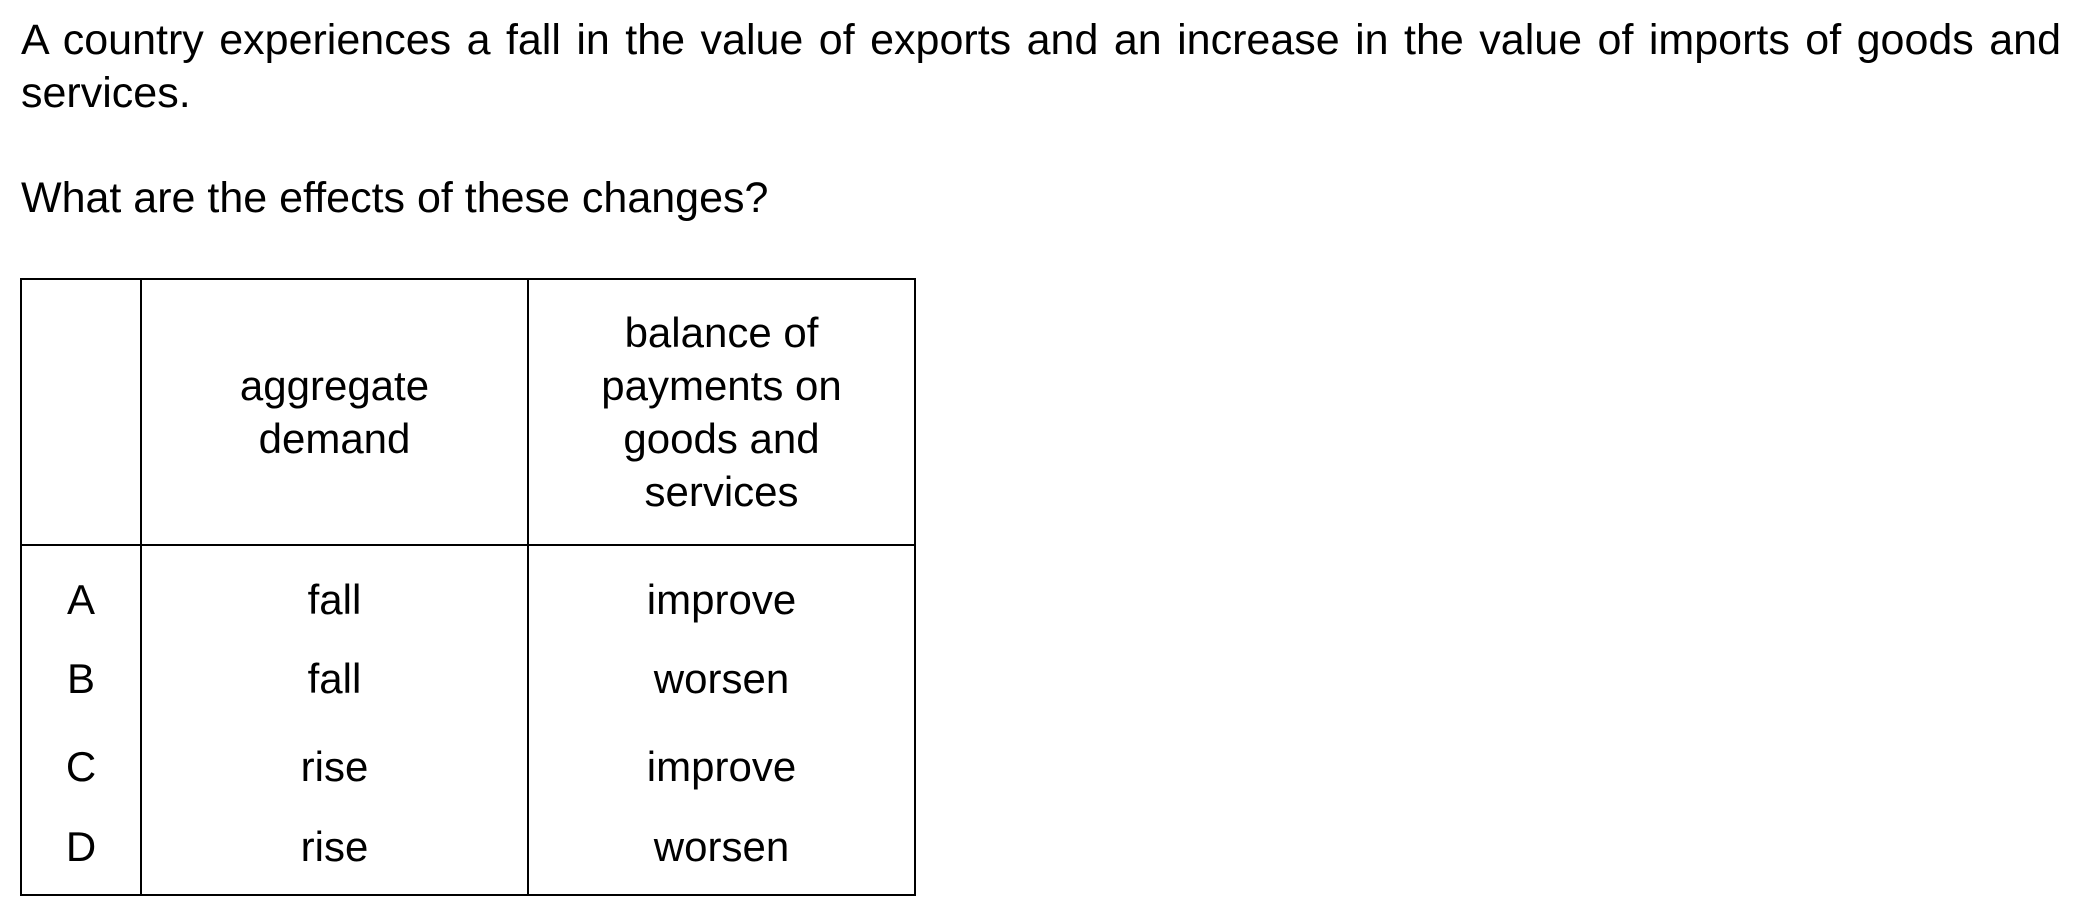 Image resolution: width=2099 pixels, height=903 pixels. What do you see at coordinates (81, 766) in the screenshot?
I see `option-key-c: C` at bounding box center [81, 766].